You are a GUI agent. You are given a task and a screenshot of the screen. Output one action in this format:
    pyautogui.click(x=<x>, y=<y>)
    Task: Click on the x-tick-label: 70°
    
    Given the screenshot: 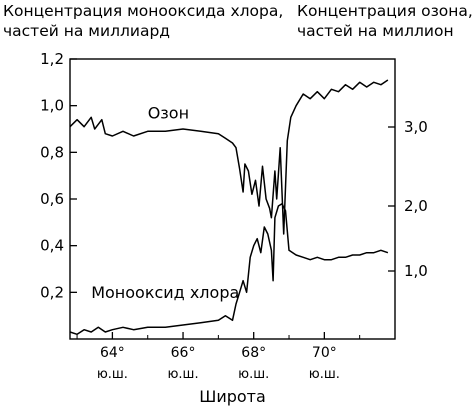 What is the action you would take?
    pyautogui.click(x=324, y=353)
    